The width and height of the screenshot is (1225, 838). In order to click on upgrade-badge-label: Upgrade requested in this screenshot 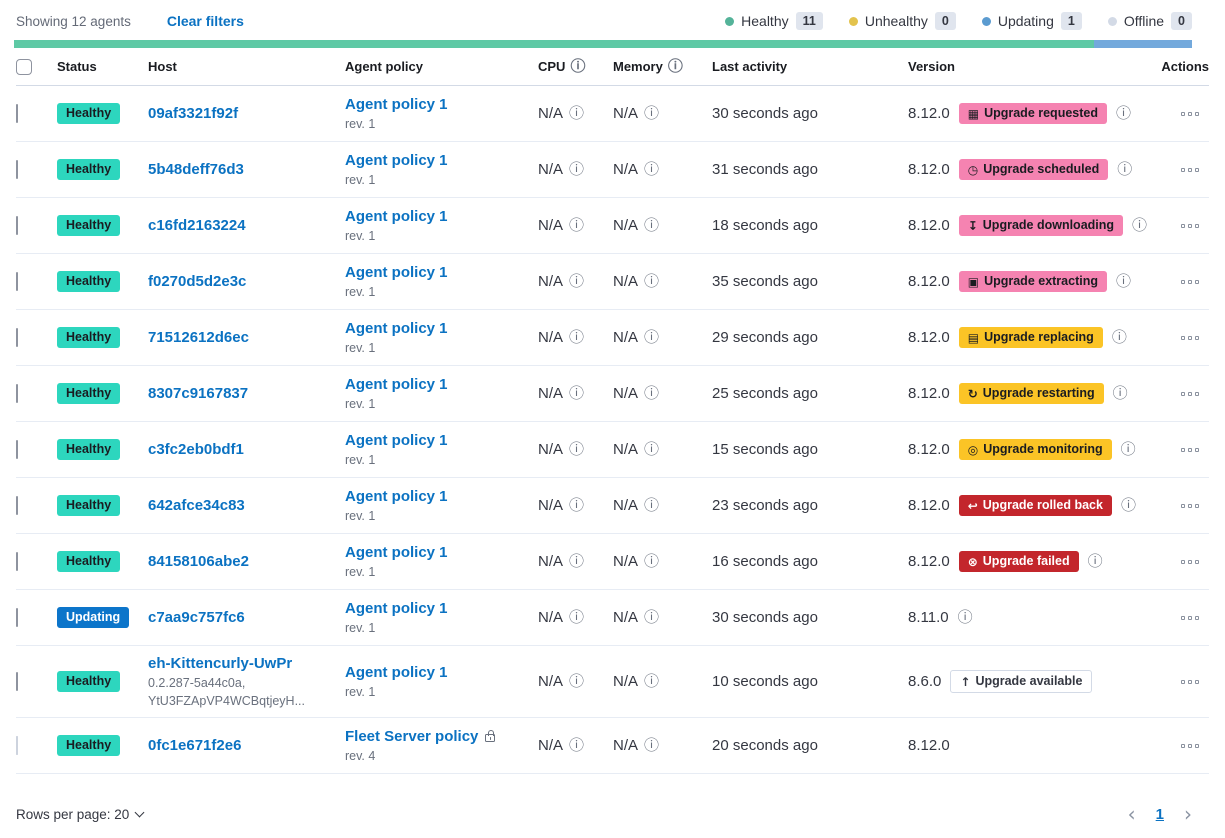, I will do `click(1041, 113)`.